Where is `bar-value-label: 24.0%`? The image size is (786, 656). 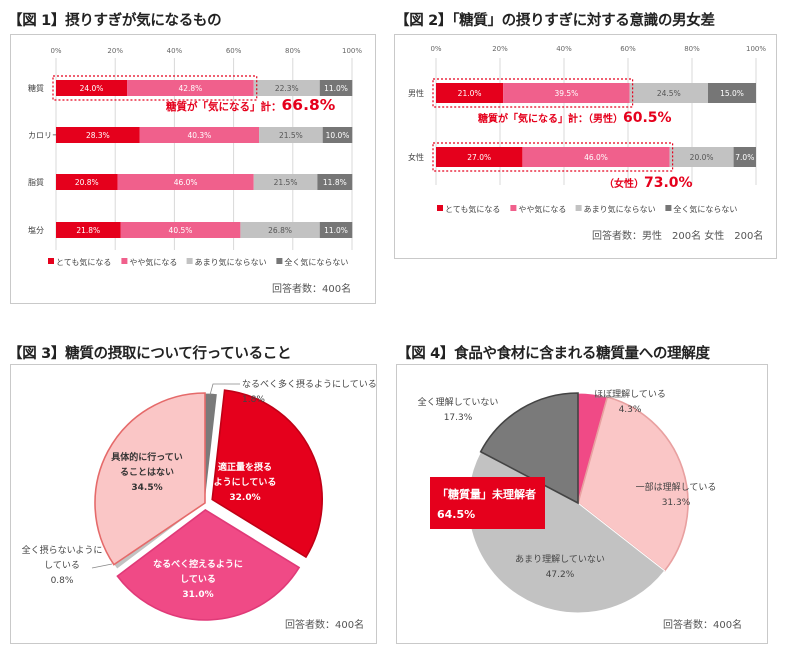 bar-value-label: 24.0% is located at coordinates (92, 88).